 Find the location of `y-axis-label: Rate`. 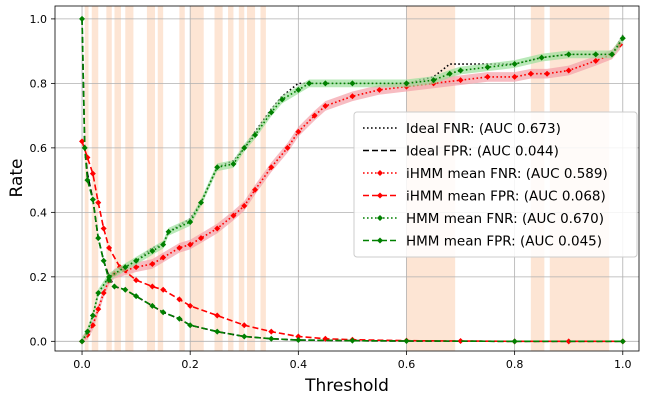

y-axis-label: Rate is located at coordinates (17, 178).